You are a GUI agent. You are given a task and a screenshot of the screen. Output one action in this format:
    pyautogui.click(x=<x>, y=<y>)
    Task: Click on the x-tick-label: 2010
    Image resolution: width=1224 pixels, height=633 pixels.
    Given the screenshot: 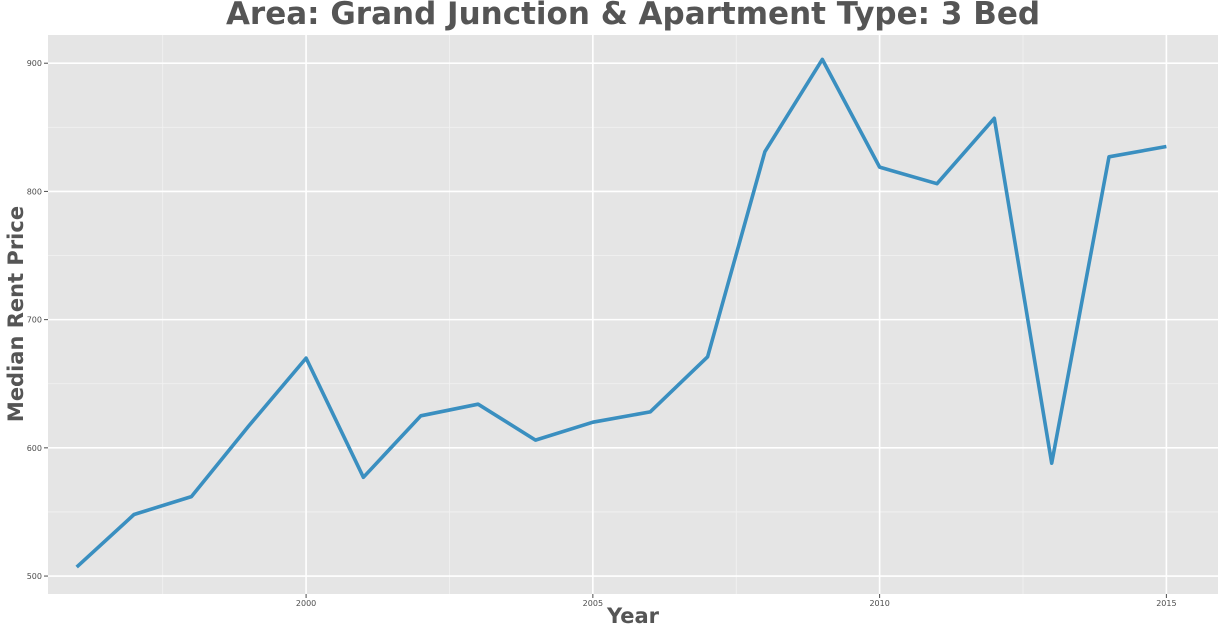 What is the action you would take?
    pyautogui.click(x=879, y=603)
    